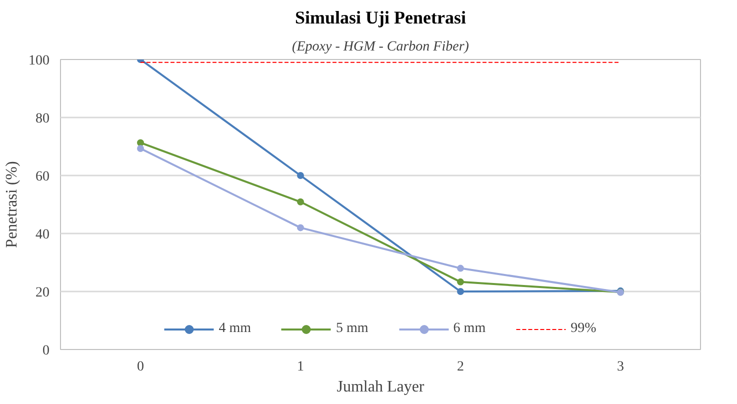 The height and width of the screenshot is (404, 737). Describe the element at coordinates (352, 329) in the screenshot. I see `legend-label: 5 mm` at that location.